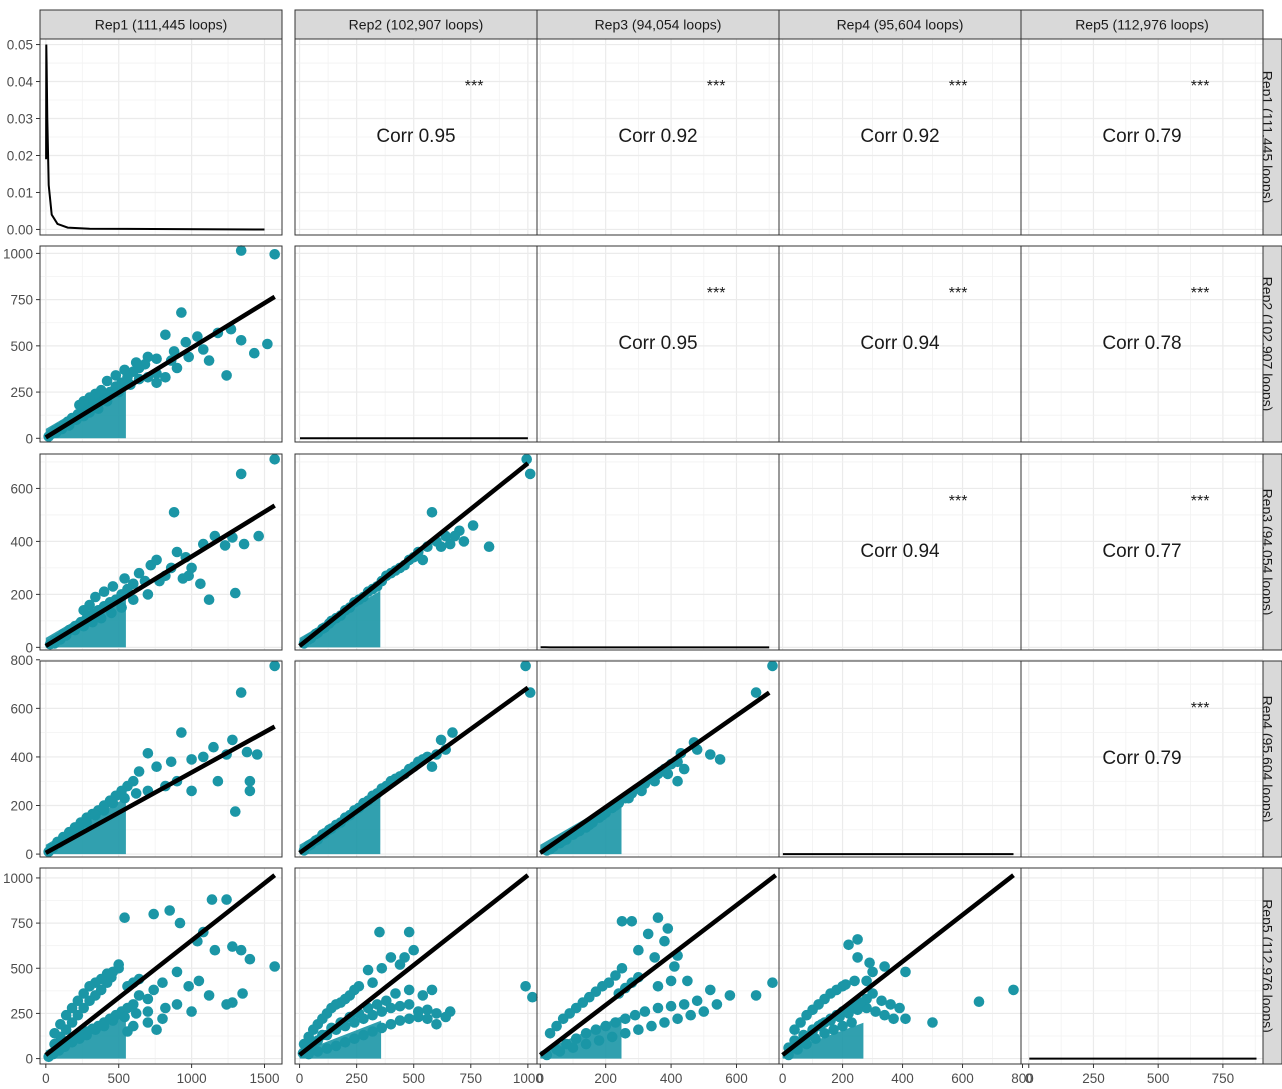  What do you see at coordinates (20, 192) in the screenshot?
I see `y-tick-label: 0.01` at bounding box center [20, 192].